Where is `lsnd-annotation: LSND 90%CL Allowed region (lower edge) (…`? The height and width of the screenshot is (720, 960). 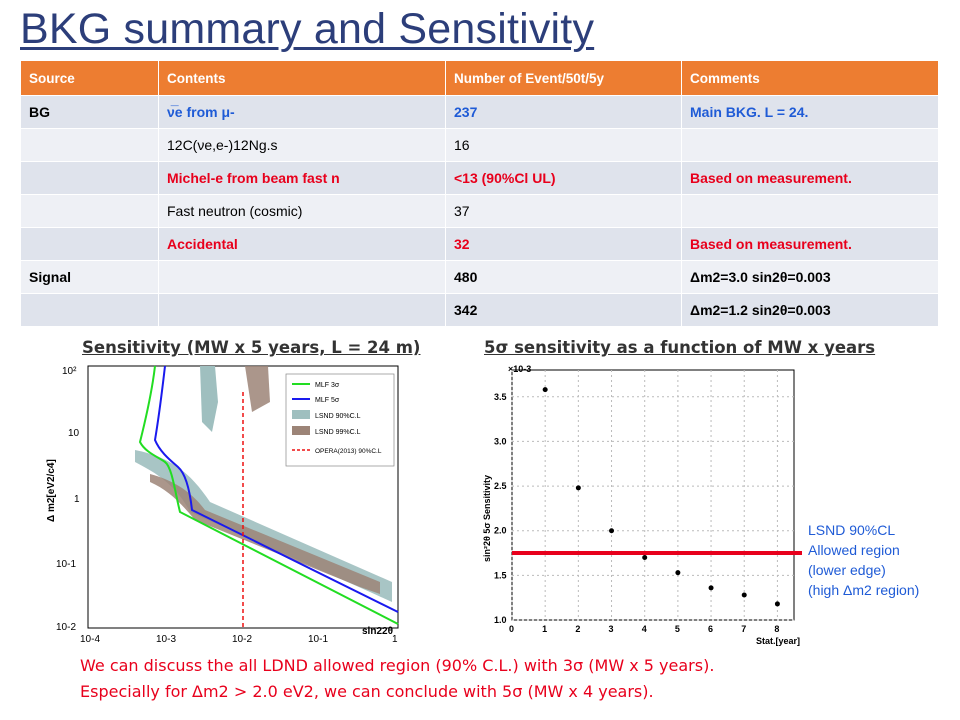 lsnd-annotation: LSND 90%CL Allowed region (lower edge) (… is located at coordinates (883, 560).